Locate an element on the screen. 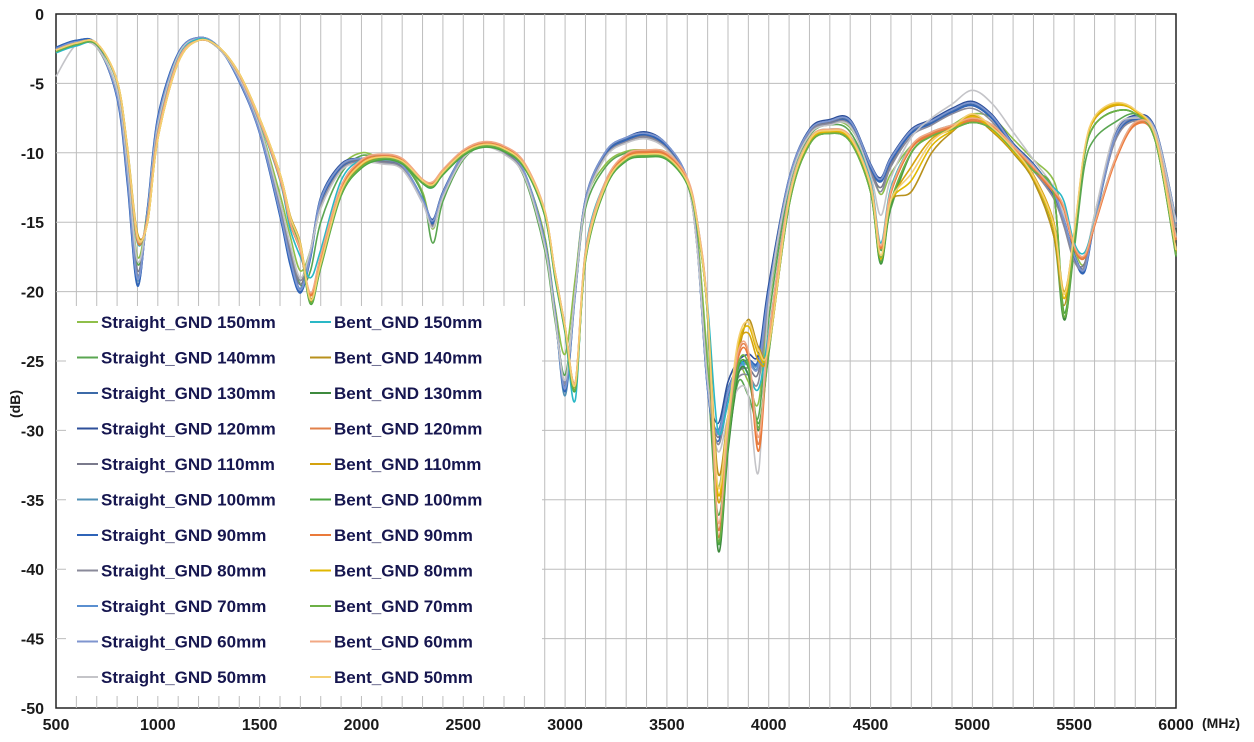 The width and height of the screenshot is (1254, 742). y-tick-label: -25 is located at coordinates (32, 362).